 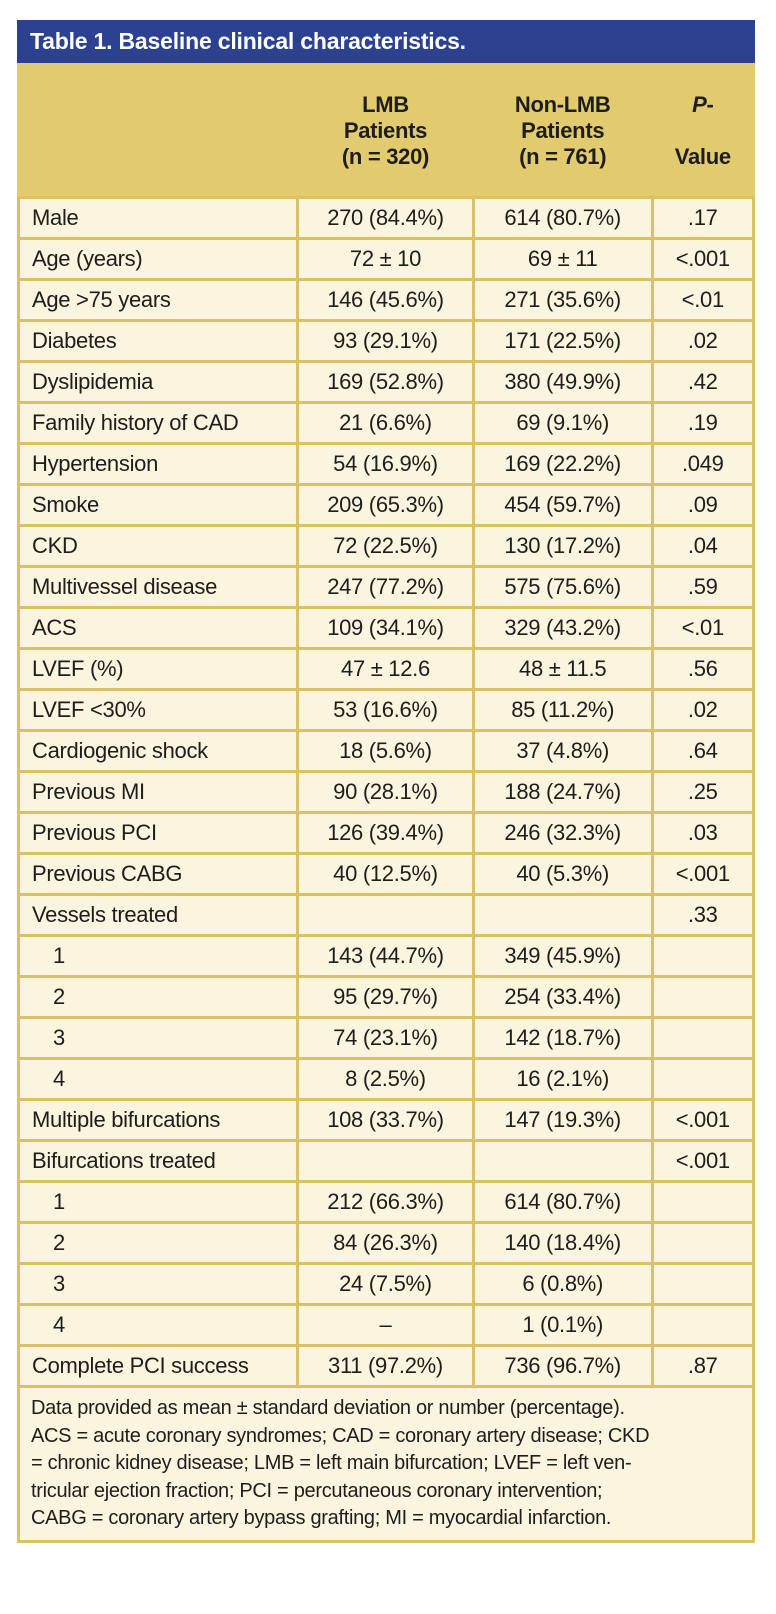 I want to click on p-value: .19, so click(x=703, y=423).